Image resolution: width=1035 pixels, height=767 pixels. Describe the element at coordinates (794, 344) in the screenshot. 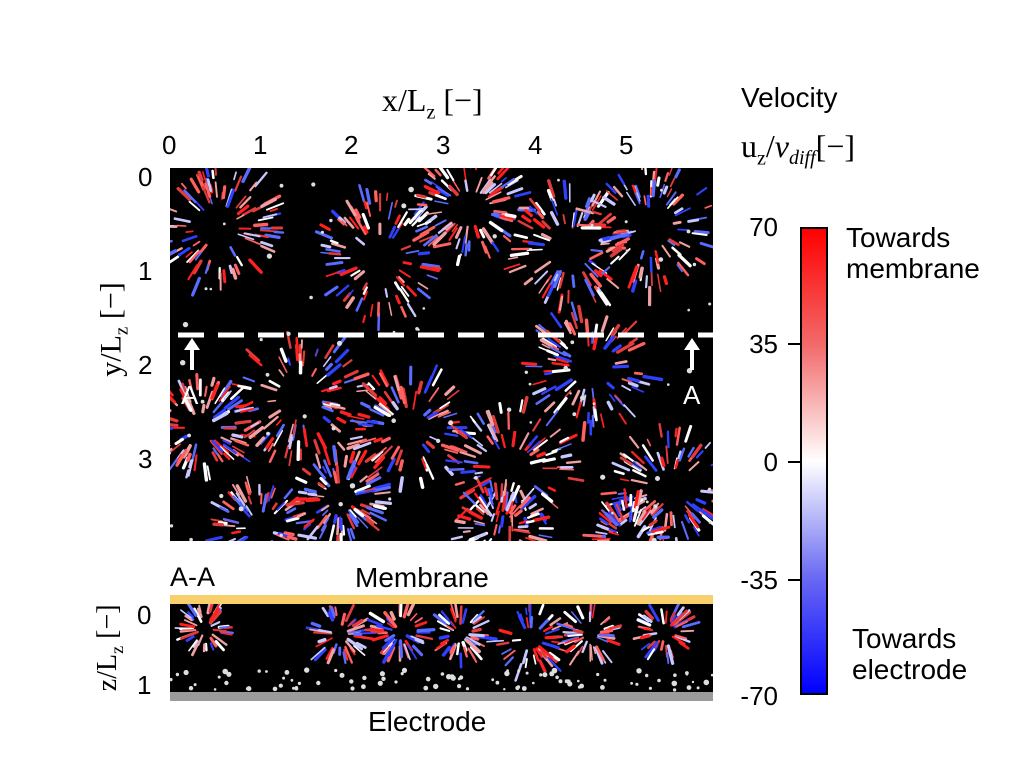

I see `colorbar-tick-mark` at that location.